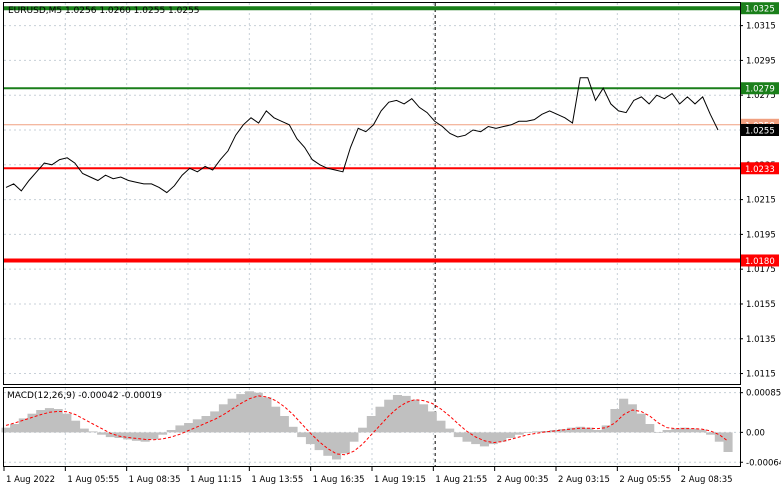 The height and width of the screenshot is (493, 781). Describe the element at coordinates (761, 375) in the screenshot. I see `y-tick-label: 1.0115` at that location.